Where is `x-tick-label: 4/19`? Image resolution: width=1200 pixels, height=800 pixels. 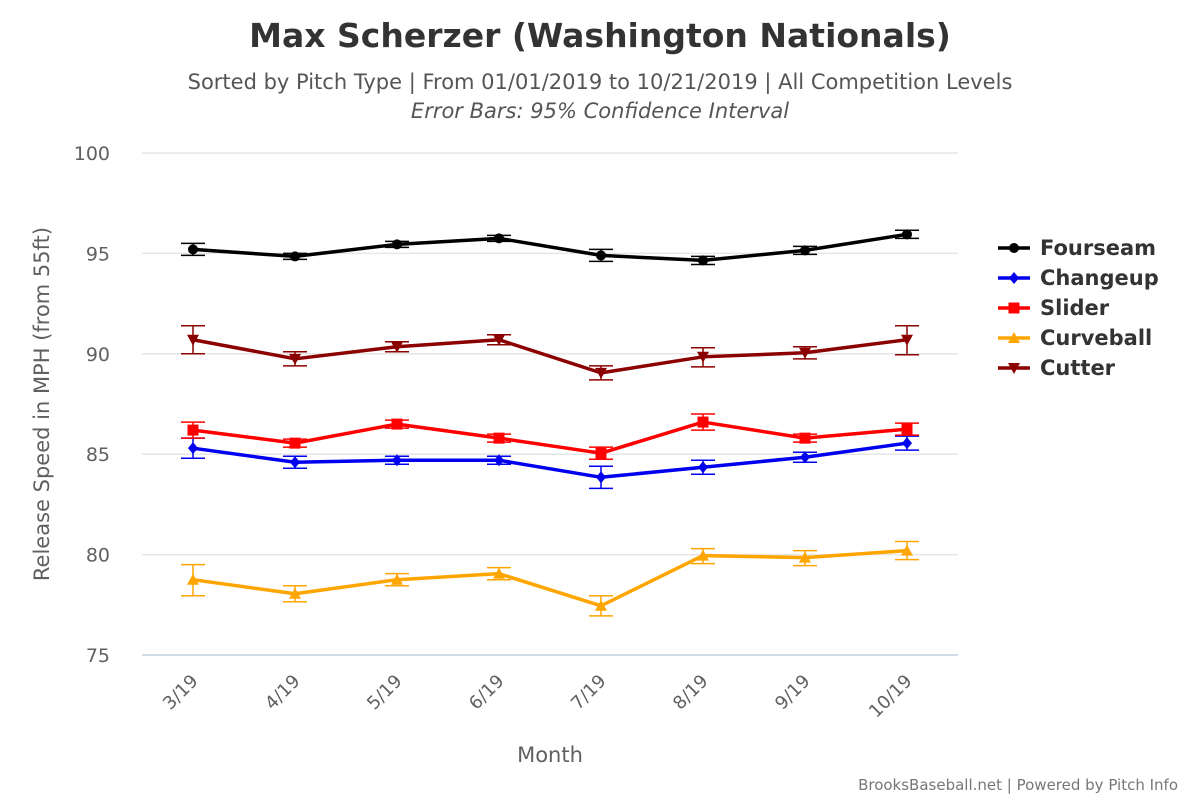 x-tick-label: 4/19 is located at coordinates (282, 692).